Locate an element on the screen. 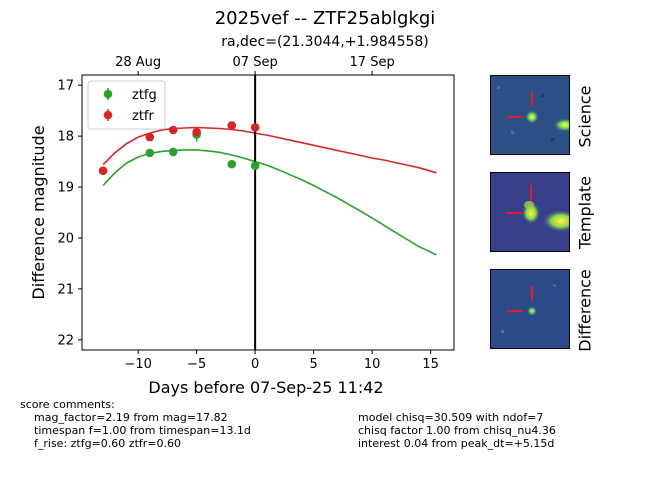 The image size is (650, 500). template-stamp is located at coordinates (530, 212).